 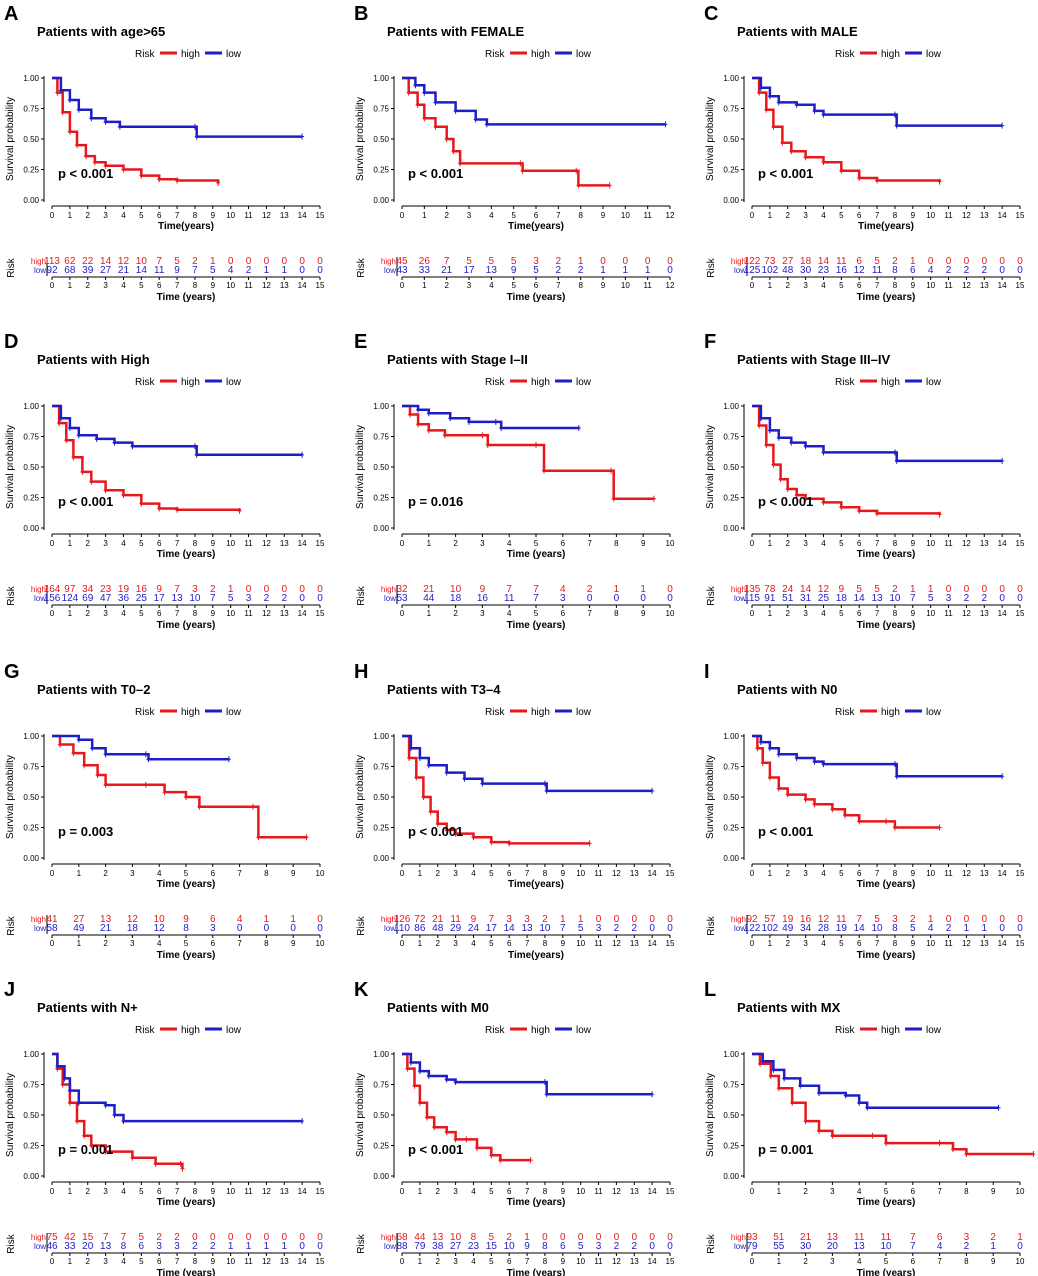 What do you see at coordinates (9, 990) in the screenshot?
I see `panel-letter: J` at bounding box center [9, 990].